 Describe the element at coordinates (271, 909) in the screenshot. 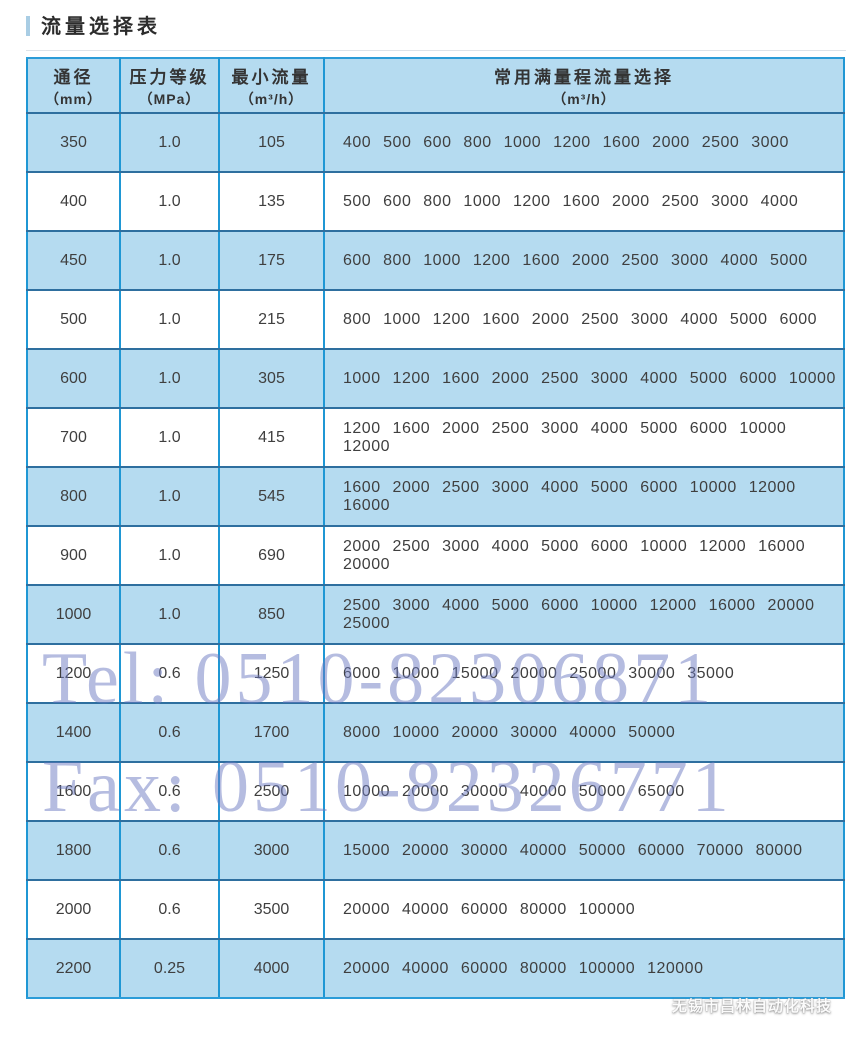

I see `cell-min-flow: 3500` at that location.